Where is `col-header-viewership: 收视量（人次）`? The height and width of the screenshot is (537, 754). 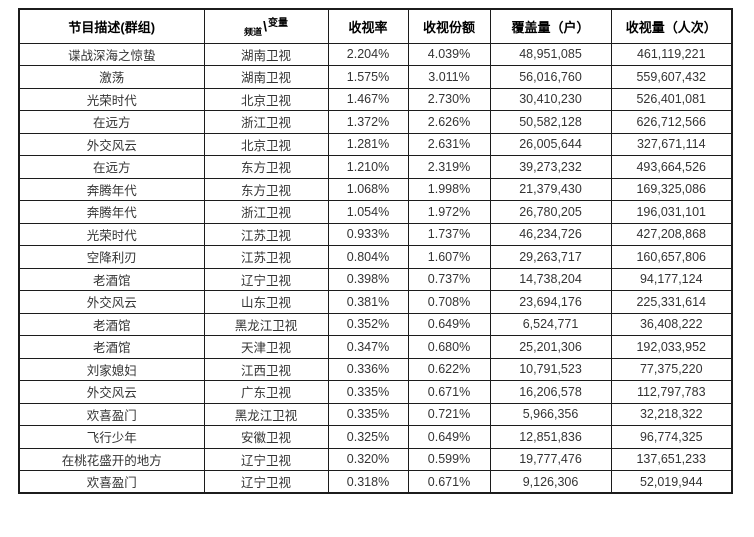
col-header-viewership: 收视量（人次） is located at coordinates (671, 26).